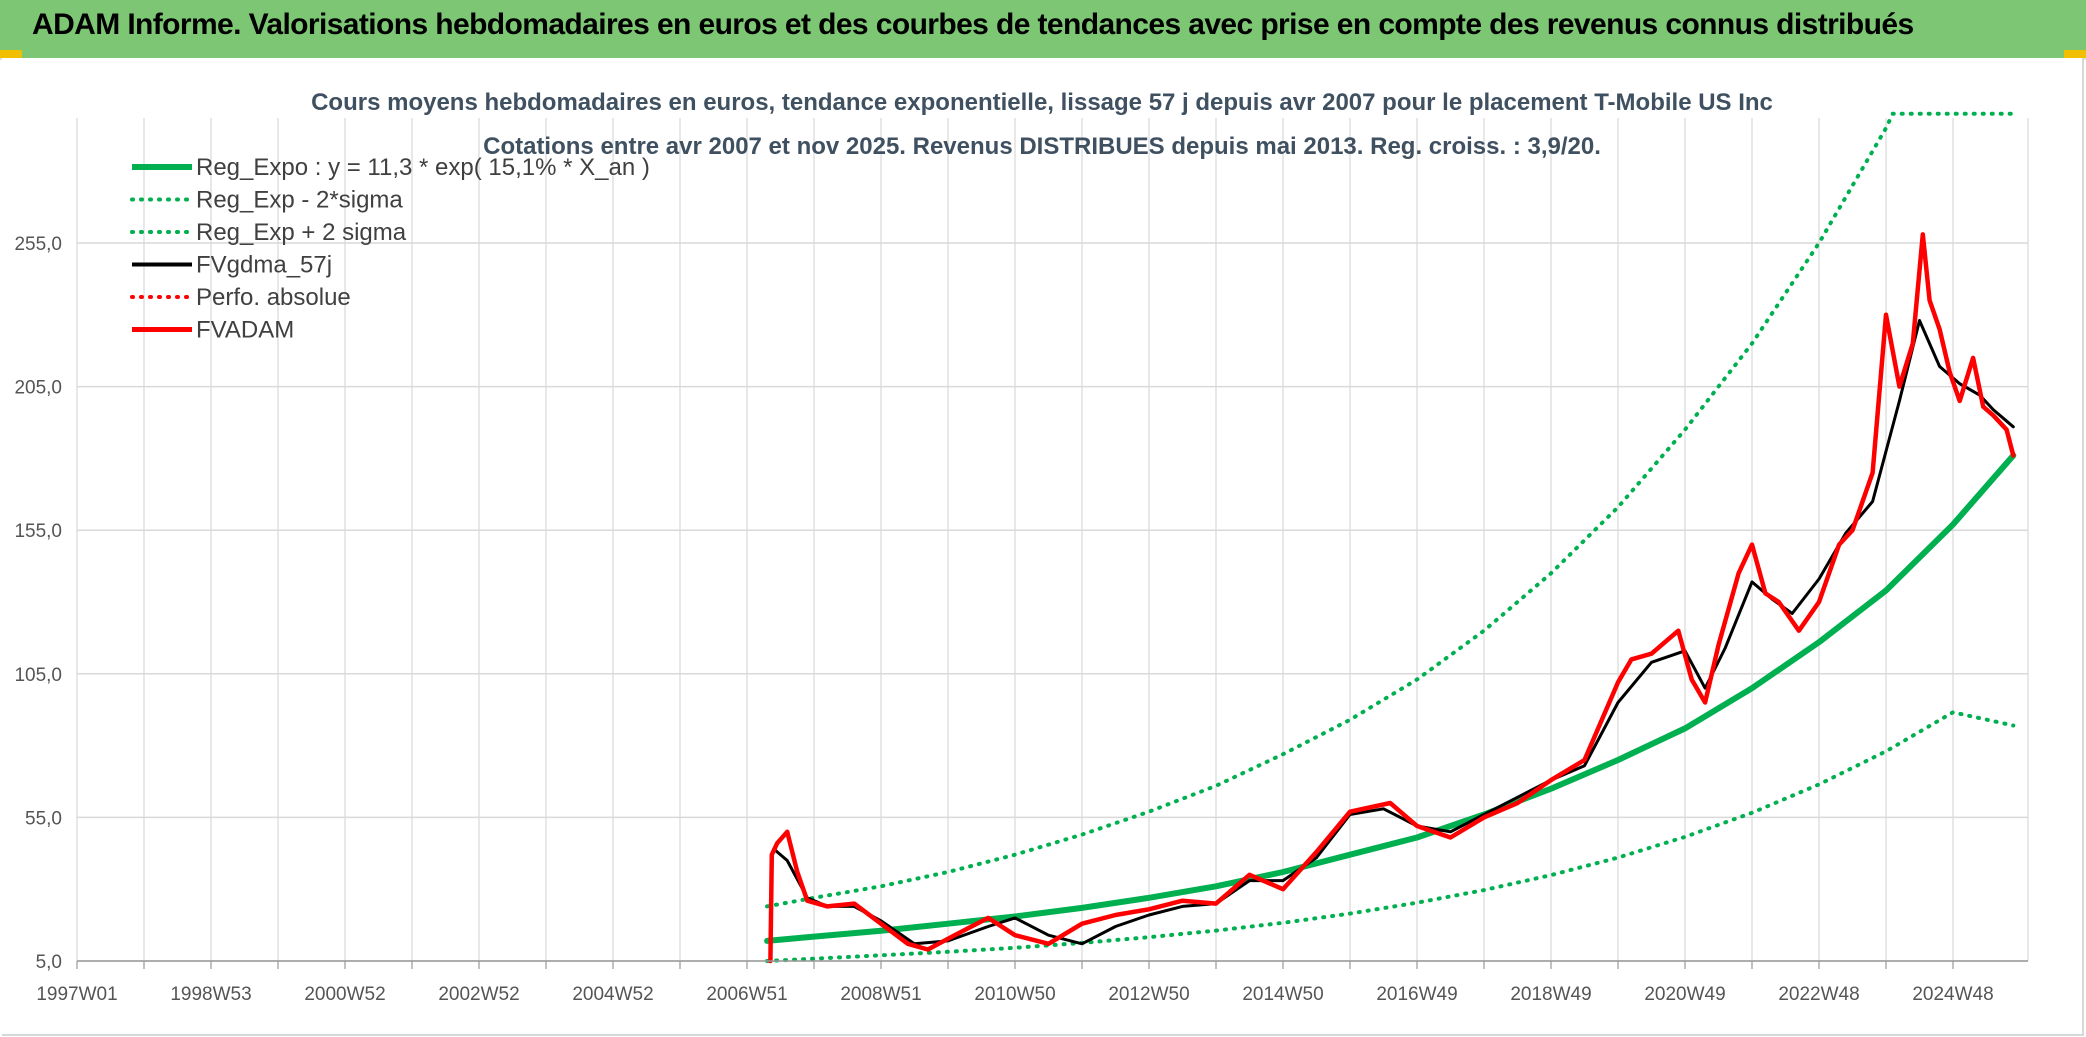  Describe the element at coordinates (76, 994) in the screenshot. I see `x-tick-label: 1997W01` at that location.